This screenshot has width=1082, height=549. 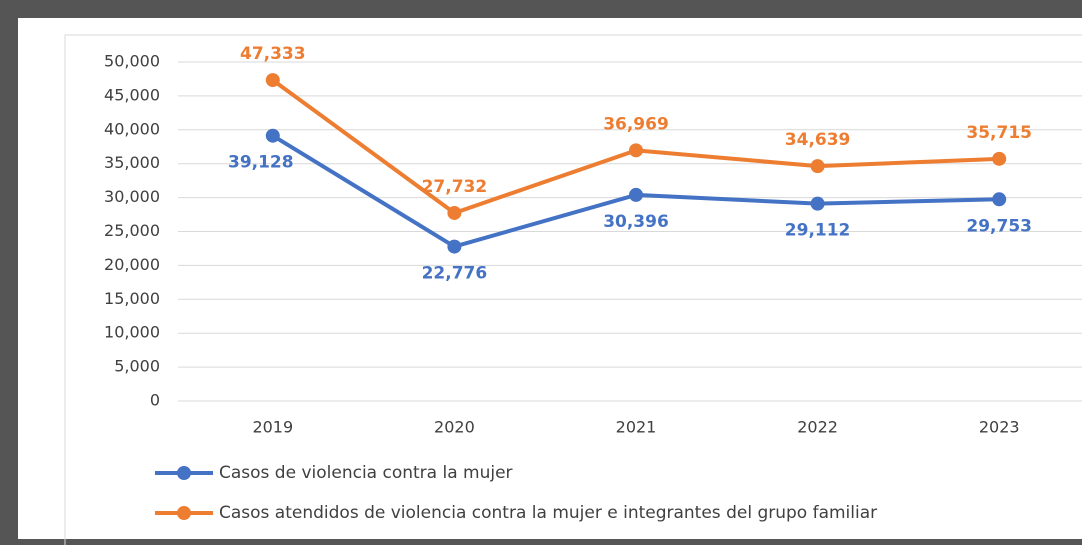 I want to click on y-tick-label: 30,000, so click(x=132, y=196).